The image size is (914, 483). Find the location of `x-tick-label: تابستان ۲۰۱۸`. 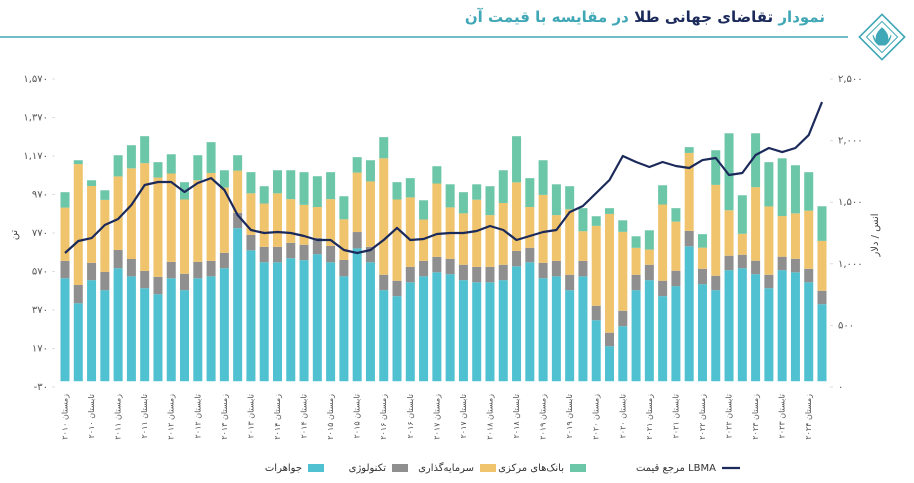

x-tick-label: تابستان ۲۰۱۸ is located at coordinates (516, 416).